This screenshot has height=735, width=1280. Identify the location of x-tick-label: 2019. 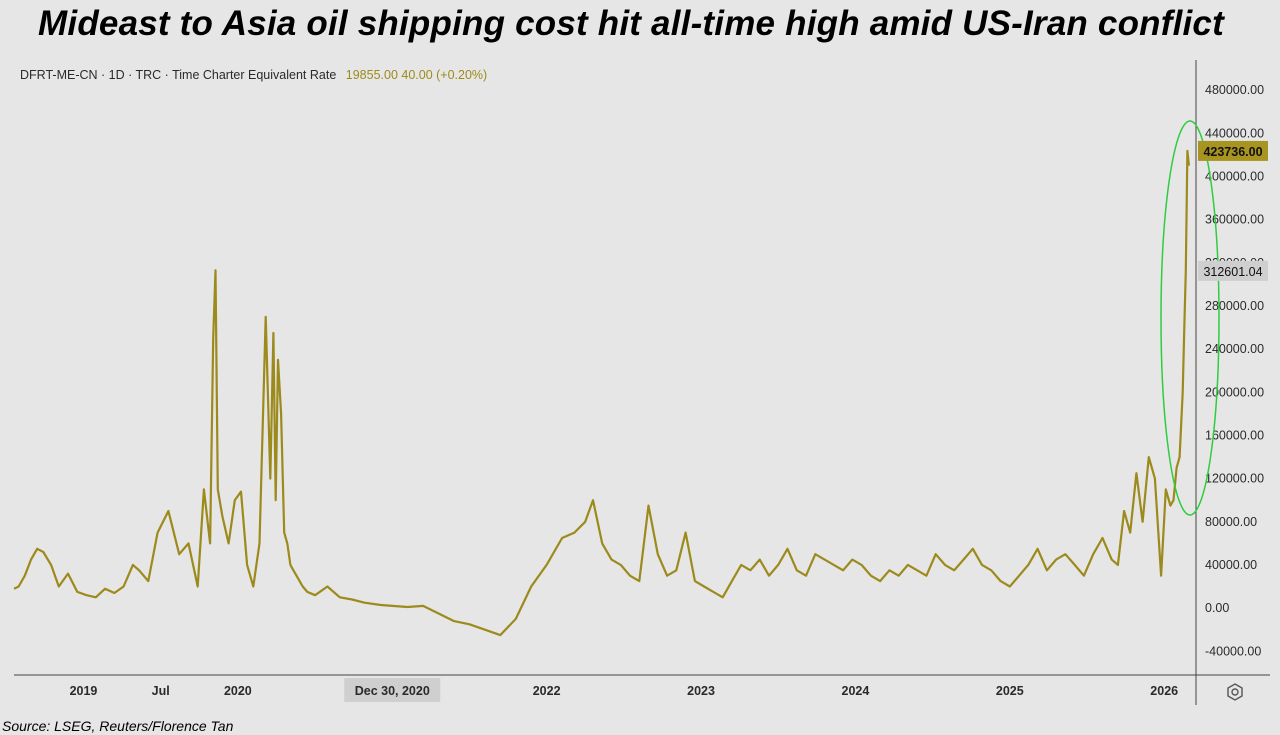
(84, 691).